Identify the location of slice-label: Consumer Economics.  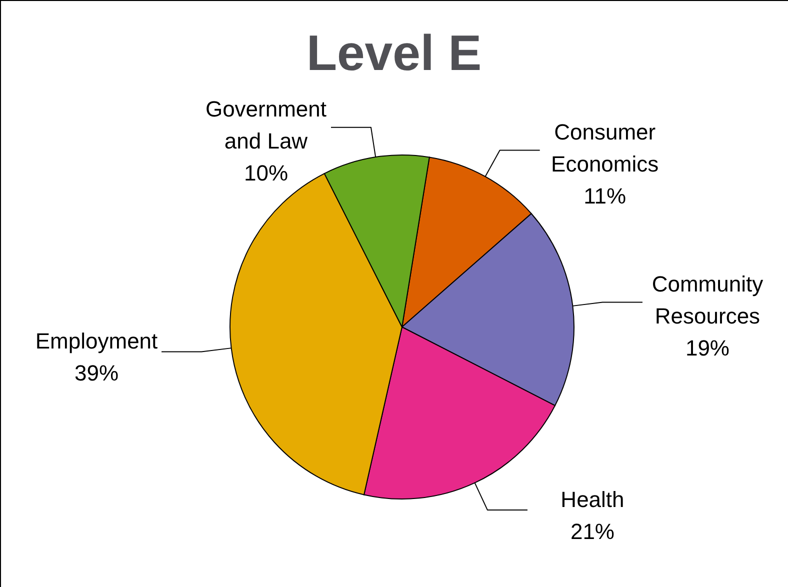
(605, 147).